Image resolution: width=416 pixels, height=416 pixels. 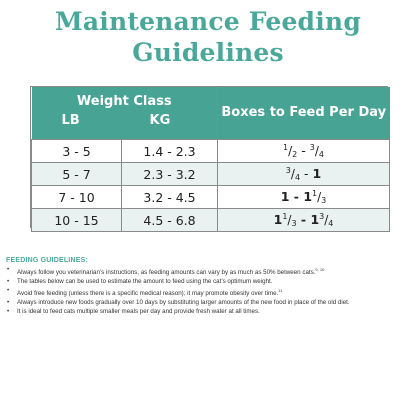 What do you see at coordinates (169, 197) in the screenshot?
I see `kg-cell: 3.2 - 4.5` at bounding box center [169, 197].